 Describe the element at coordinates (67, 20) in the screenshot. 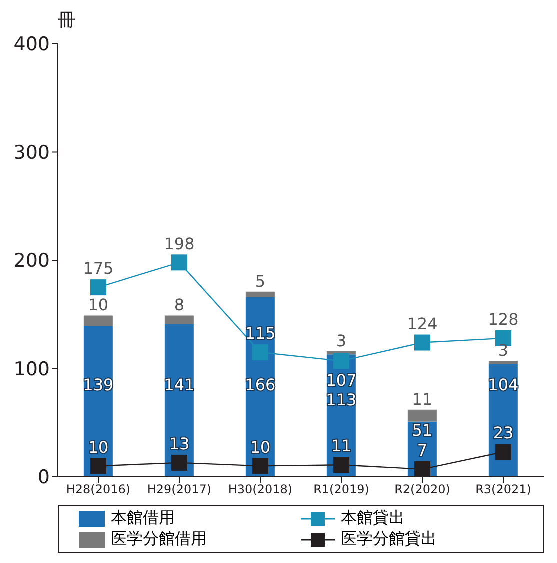

I see `y-axis-title: 冊` at that location.